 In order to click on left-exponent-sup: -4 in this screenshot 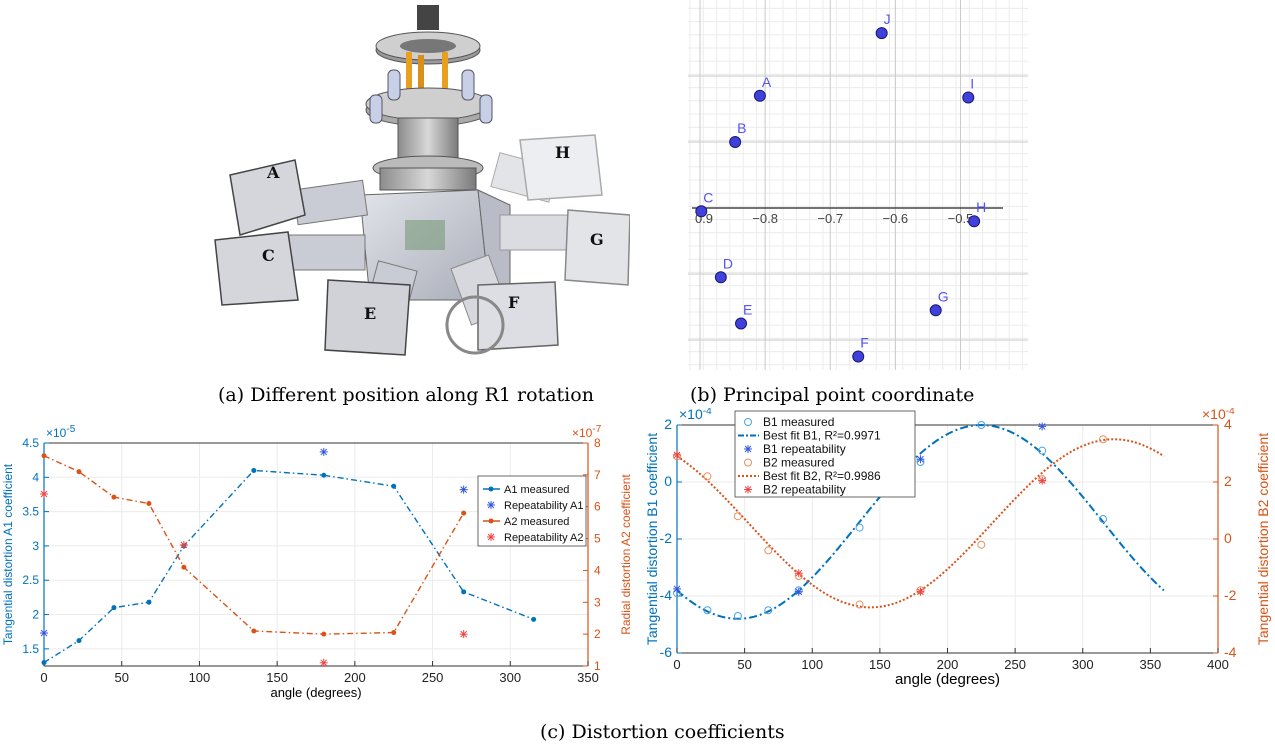, I will do `click(707, 412)`.